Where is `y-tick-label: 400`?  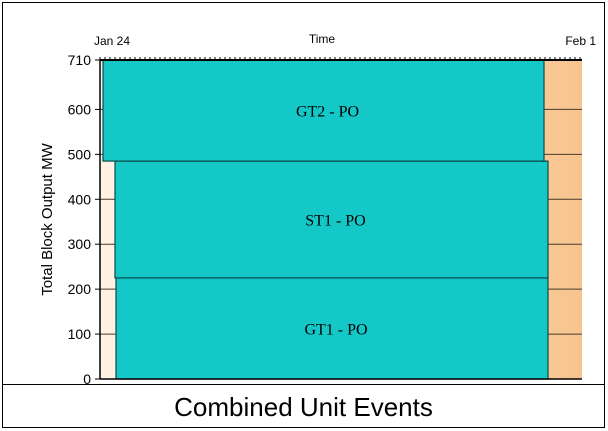 y-tick-label: 400 is located at coordinates (80, 199).